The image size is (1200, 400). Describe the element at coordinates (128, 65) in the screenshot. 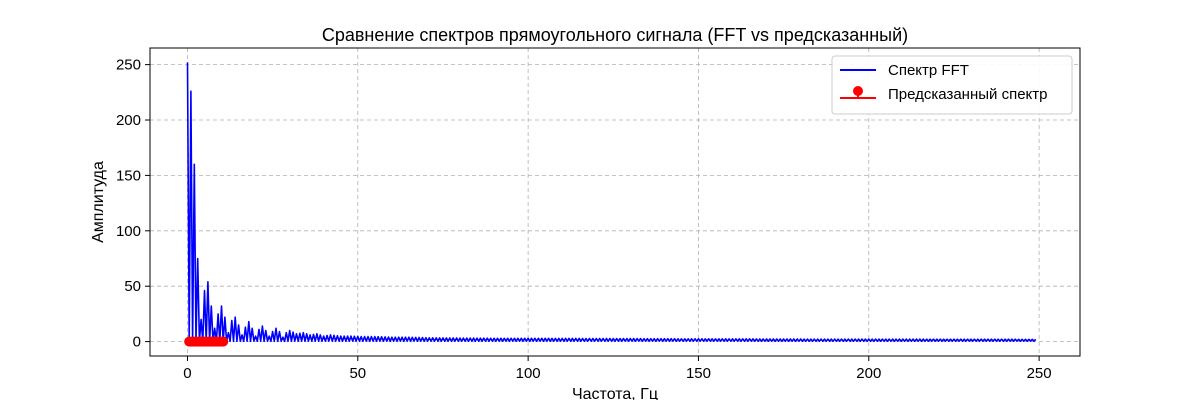

I see `y-tick-label: 250` at that location.